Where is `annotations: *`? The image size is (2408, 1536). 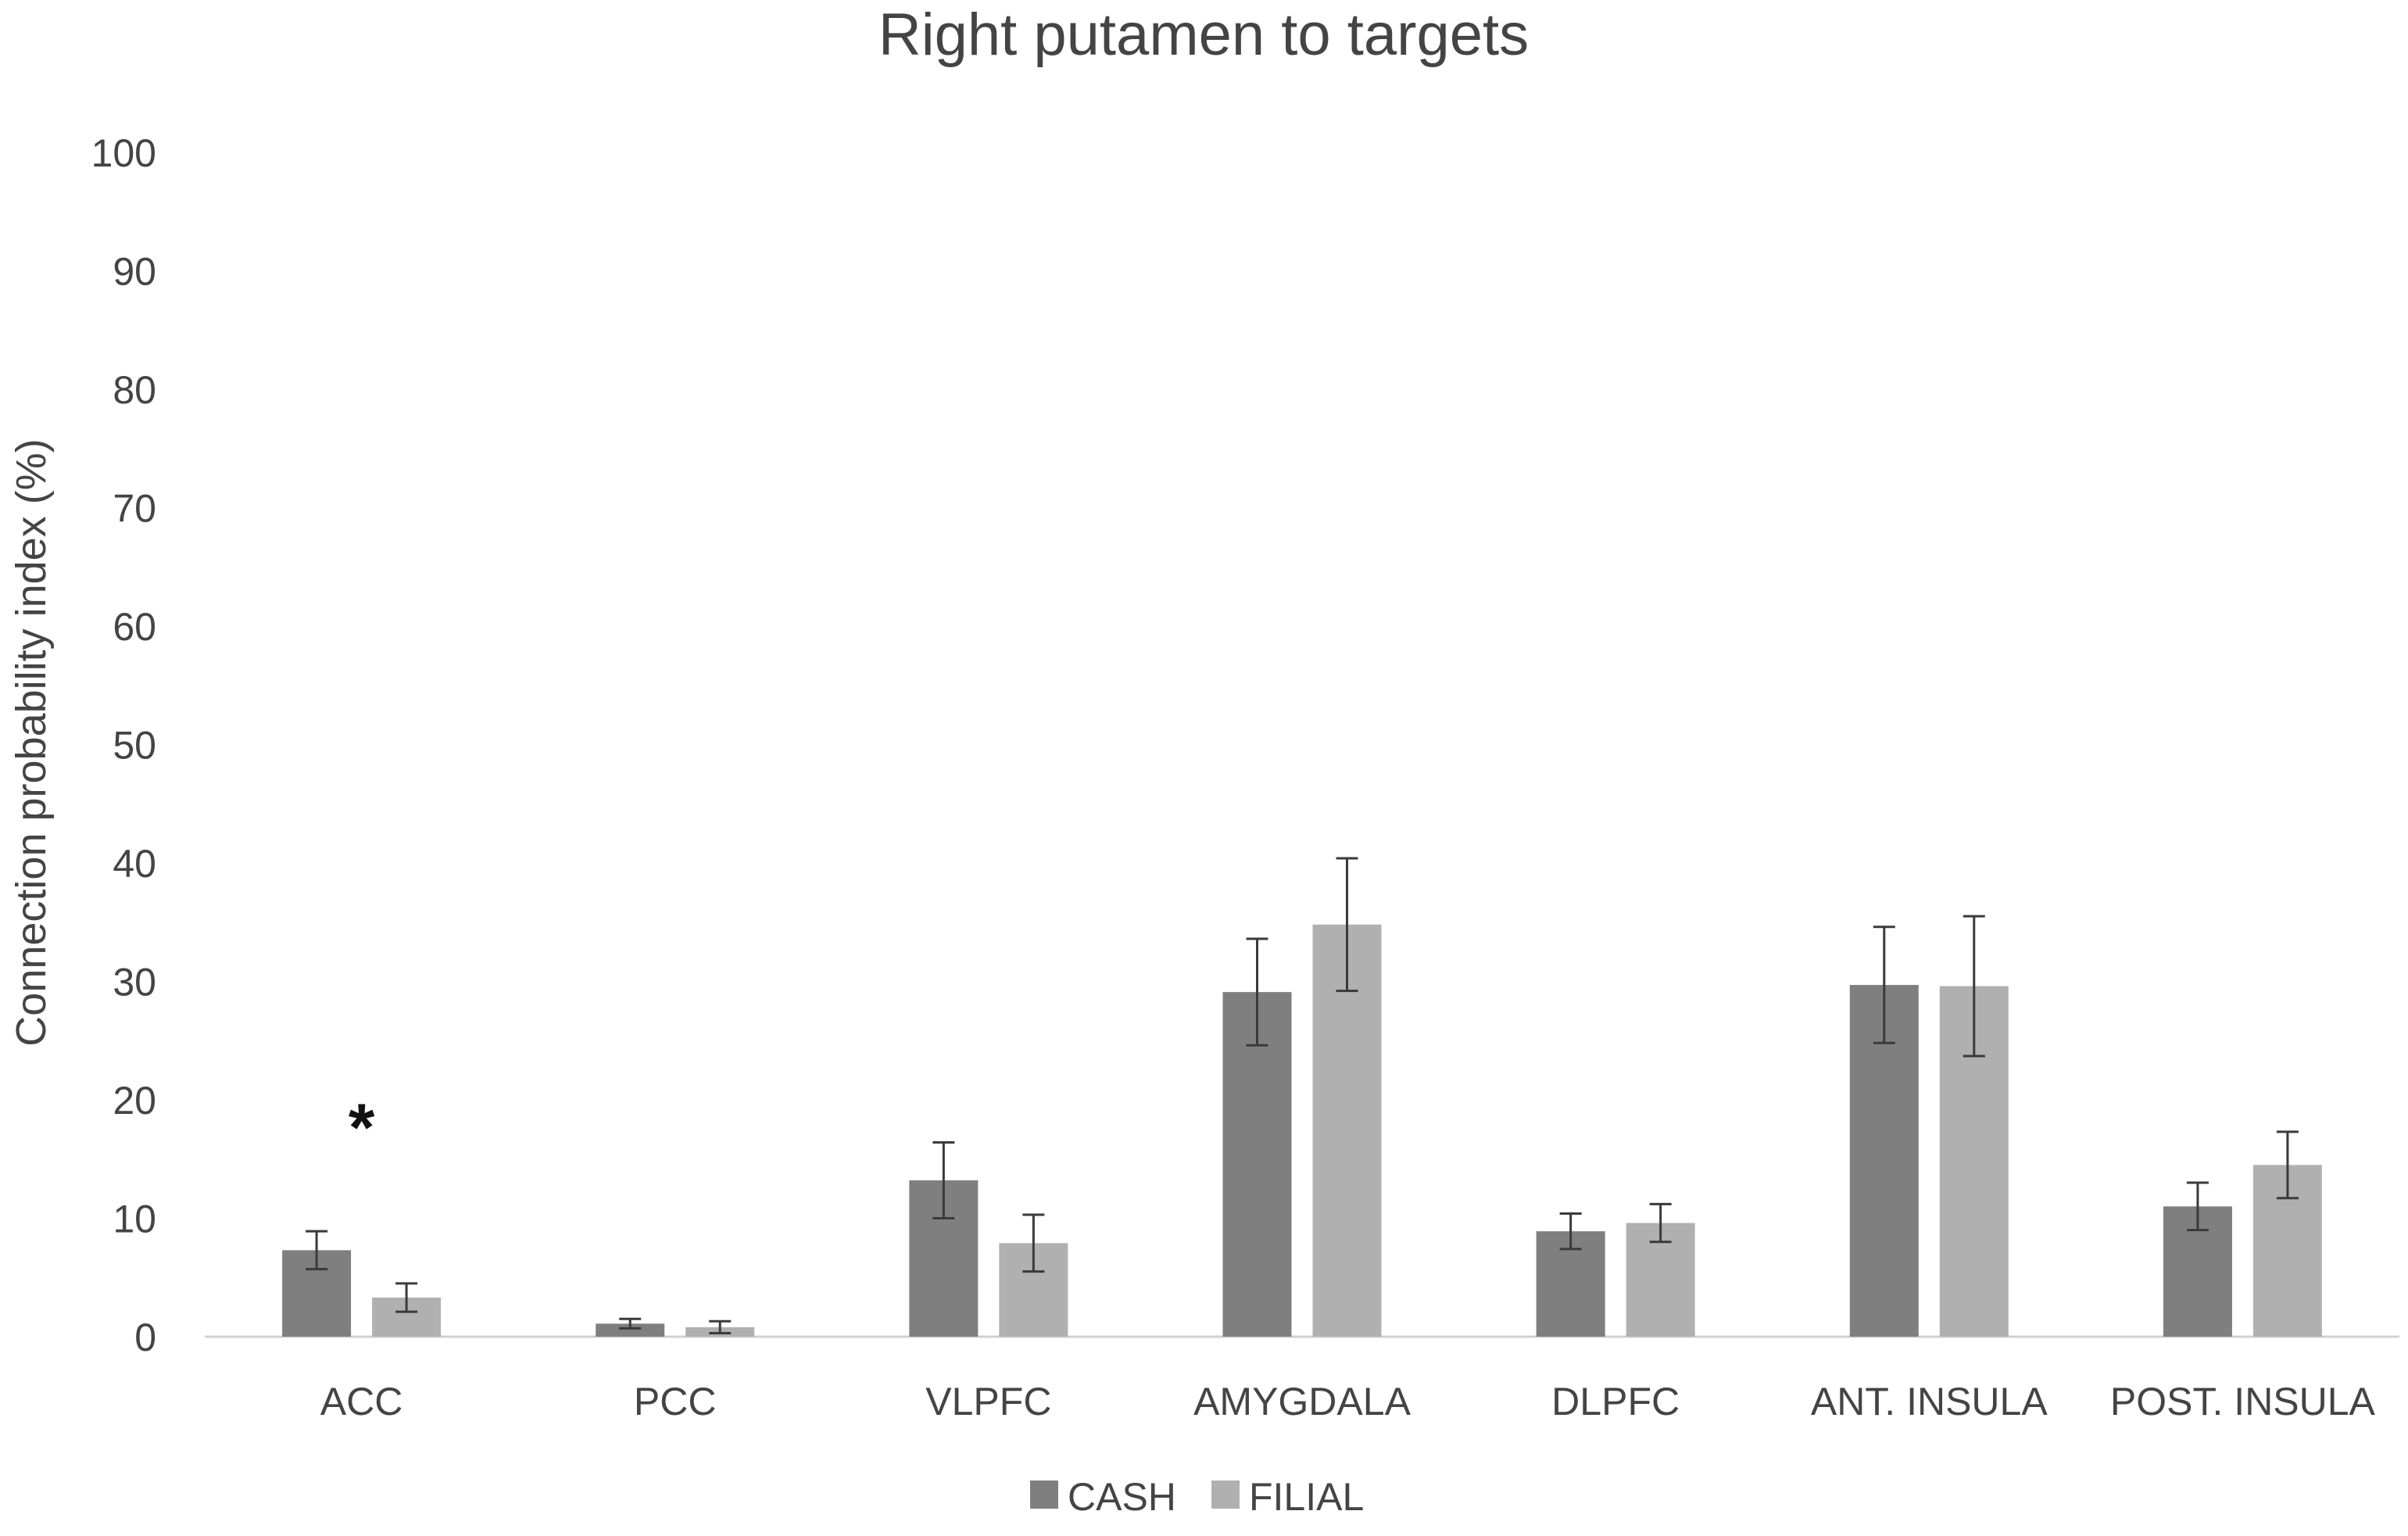
annotations: * is located at coordinates (362, 1127).